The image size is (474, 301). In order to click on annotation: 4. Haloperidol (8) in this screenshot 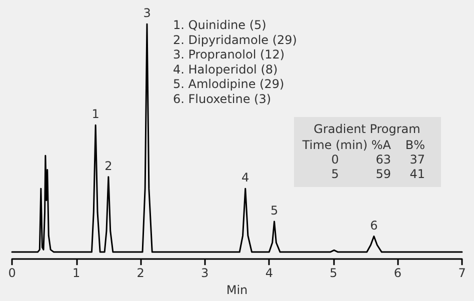, I will do `click(225, 69)`.